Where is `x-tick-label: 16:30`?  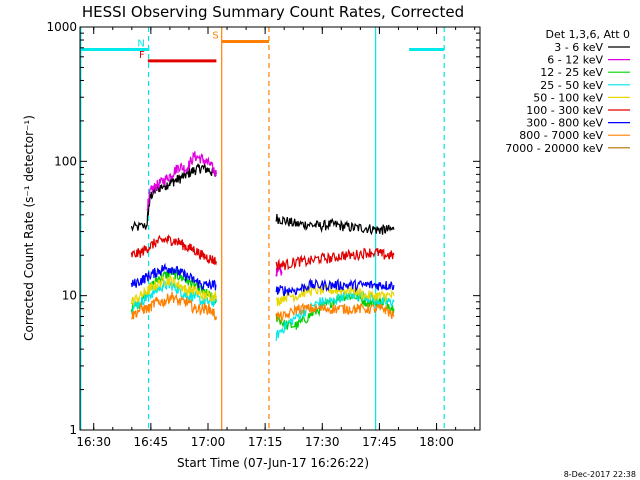 x-tick-label: 16:30 is located at coordinates (93, 442).